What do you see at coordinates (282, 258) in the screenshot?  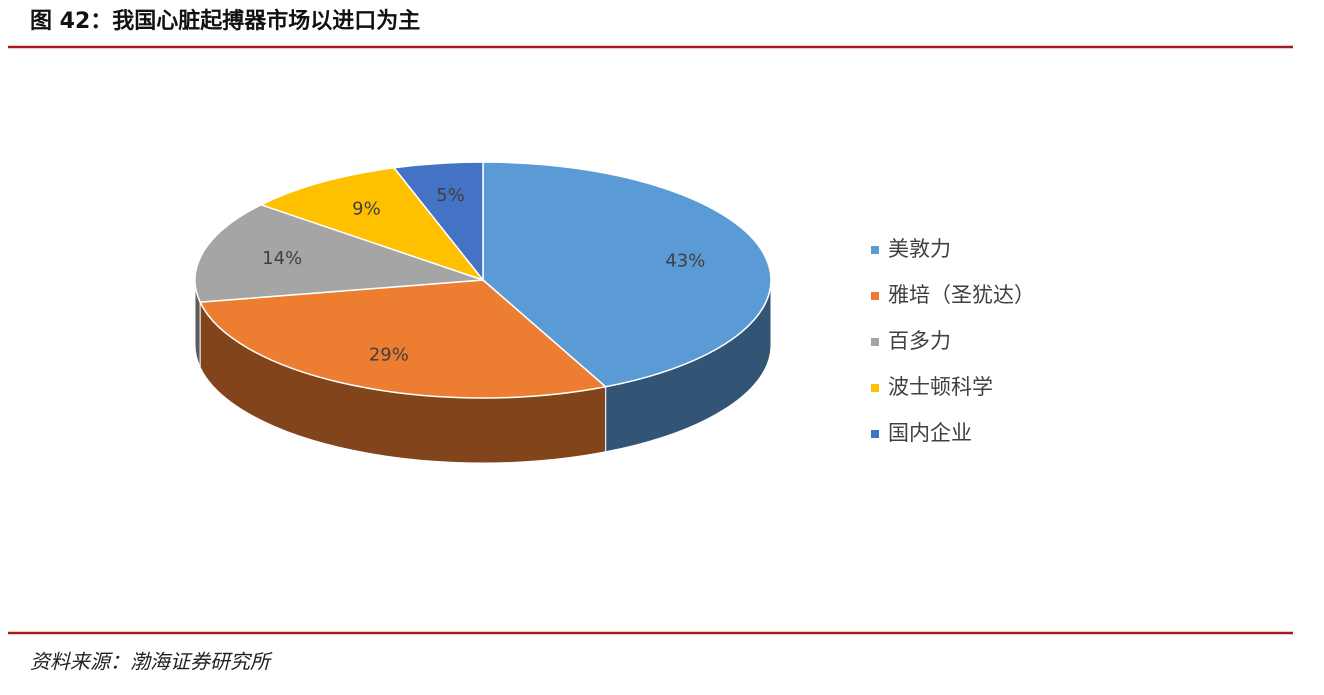 I see `data-label: 14%` at bounding box center [282, 258].